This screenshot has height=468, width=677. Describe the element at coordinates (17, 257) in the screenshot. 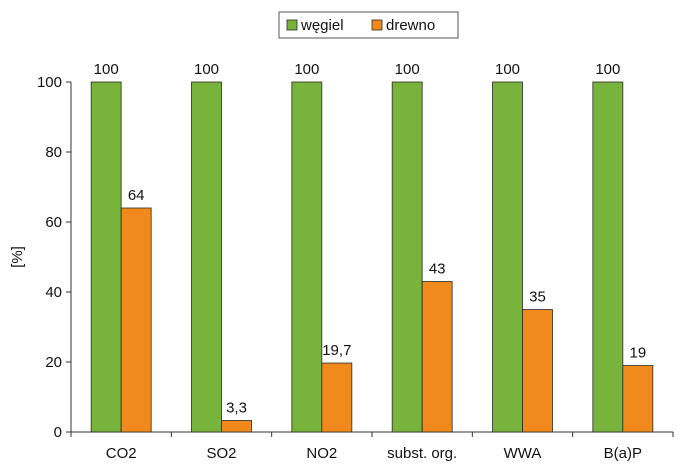

I see `y-axis-title: [%]` at that location.